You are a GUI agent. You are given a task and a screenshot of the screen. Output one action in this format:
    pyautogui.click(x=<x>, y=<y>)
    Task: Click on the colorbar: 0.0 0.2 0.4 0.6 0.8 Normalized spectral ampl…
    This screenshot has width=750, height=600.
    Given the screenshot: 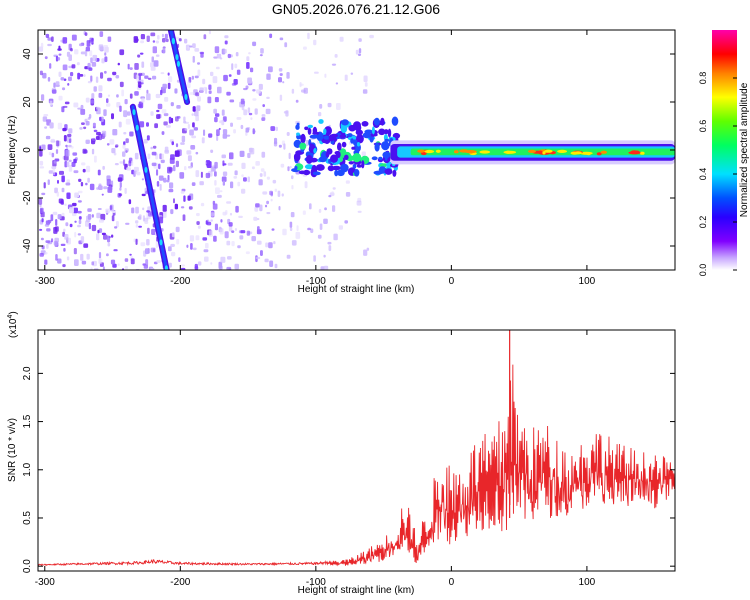 What is the action you would take?
    pyautogui.click(x=724, y=153)
    